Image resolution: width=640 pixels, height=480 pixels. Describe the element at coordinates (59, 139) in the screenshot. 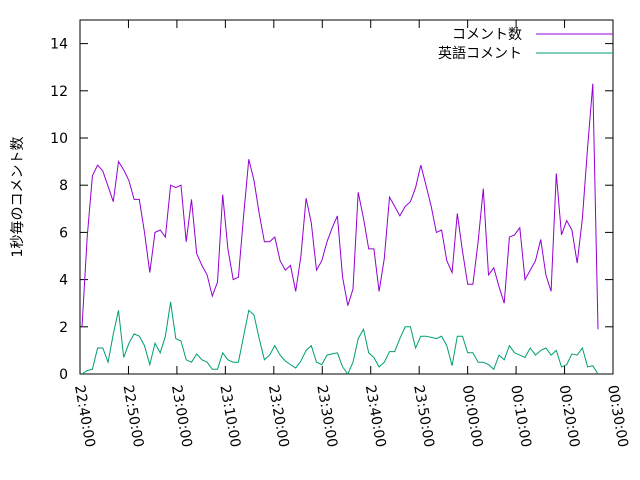

I see `y-tick-label: 10` at that location.